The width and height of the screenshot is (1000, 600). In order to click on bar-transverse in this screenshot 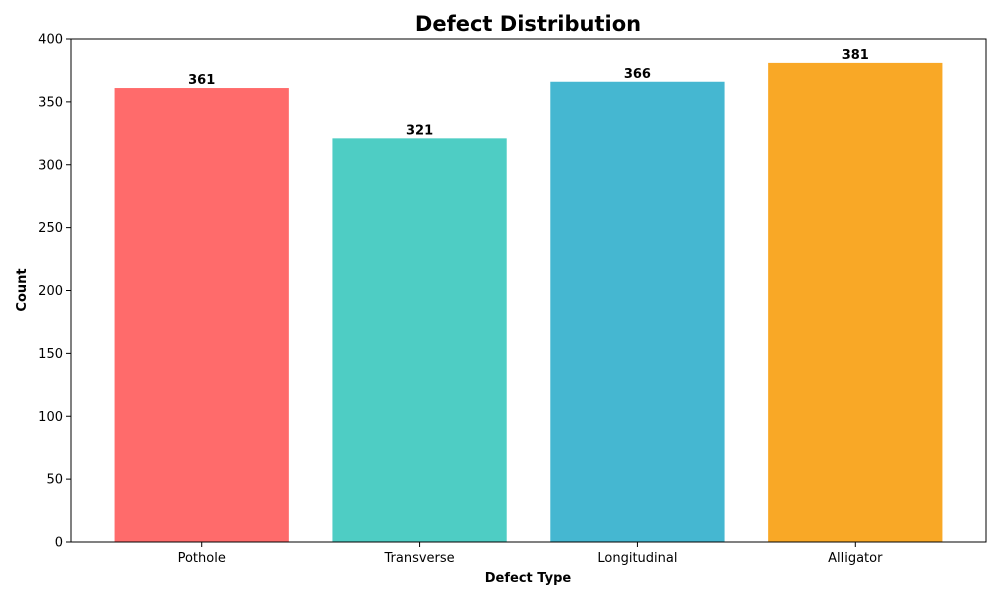, I will do `click(419, 340)`.